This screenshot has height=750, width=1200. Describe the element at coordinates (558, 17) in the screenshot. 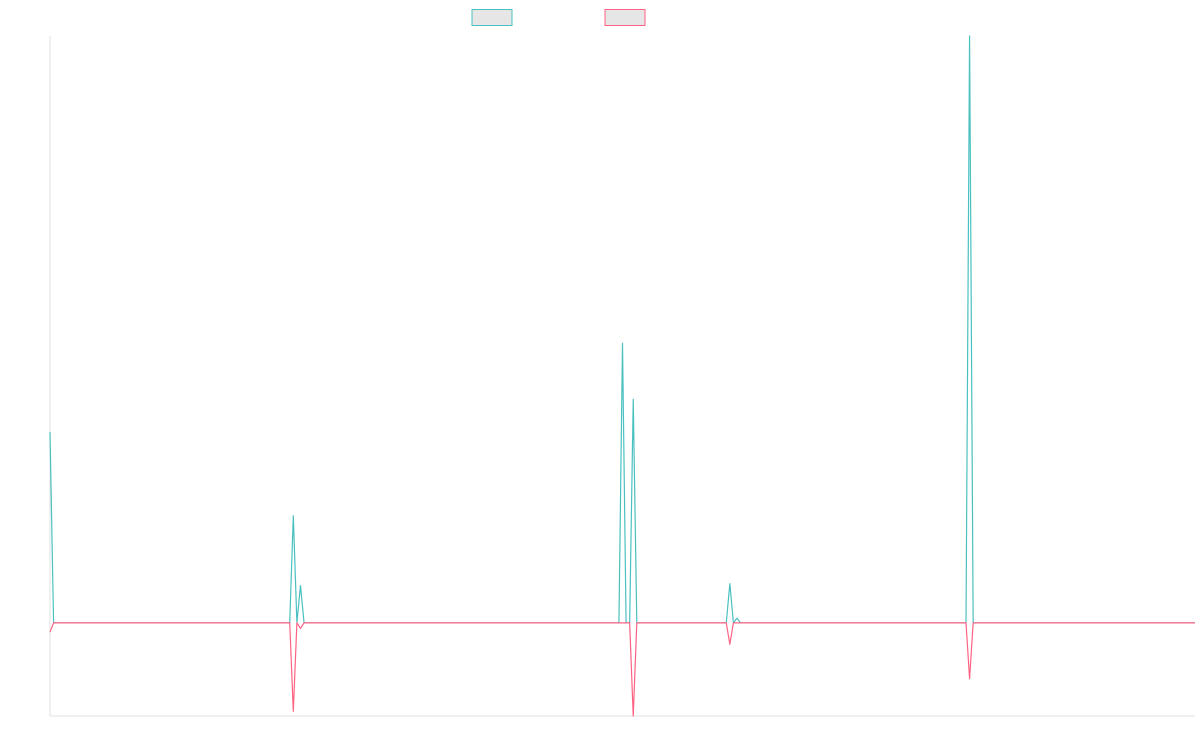

I see `legend` at that location.